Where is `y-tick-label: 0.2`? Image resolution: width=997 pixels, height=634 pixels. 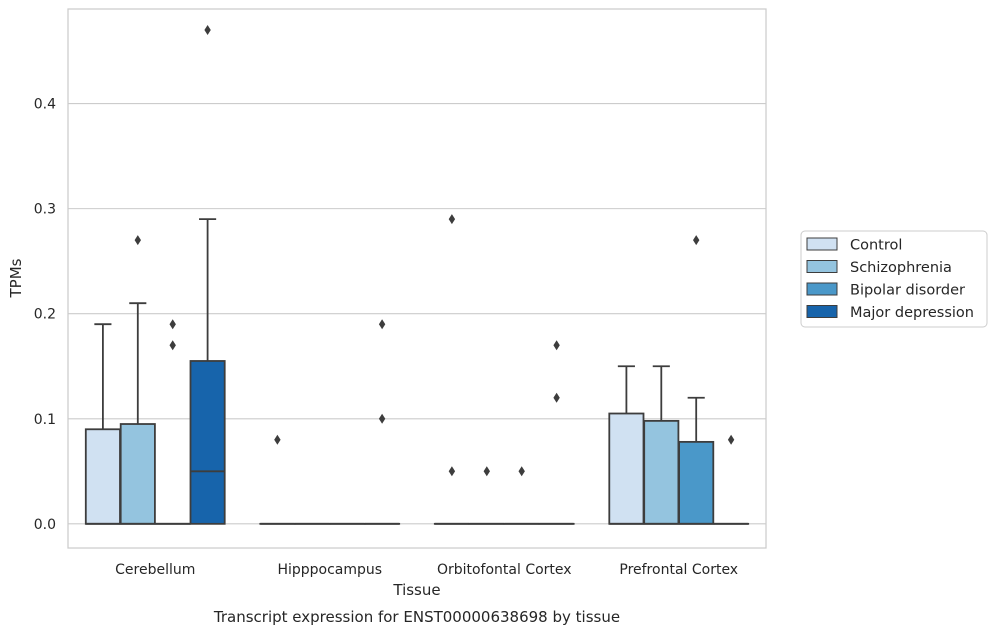 y-tick-label: 0.2 is located at coordinates (45, 315).